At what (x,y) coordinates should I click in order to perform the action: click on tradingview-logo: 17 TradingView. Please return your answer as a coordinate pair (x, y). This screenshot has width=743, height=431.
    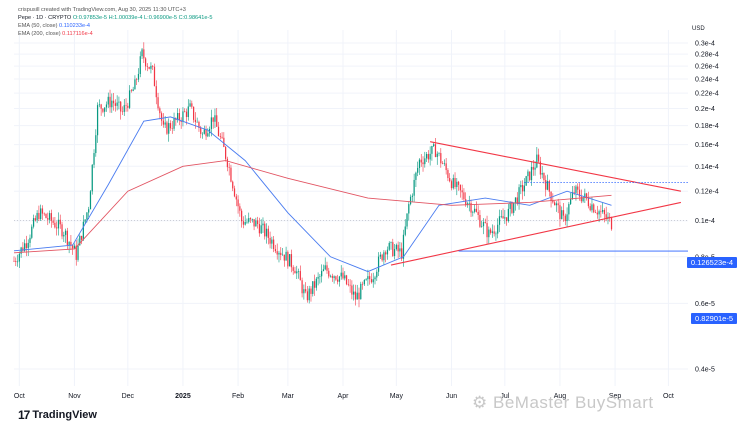
    Looking at the image, I should click on (57, 415).